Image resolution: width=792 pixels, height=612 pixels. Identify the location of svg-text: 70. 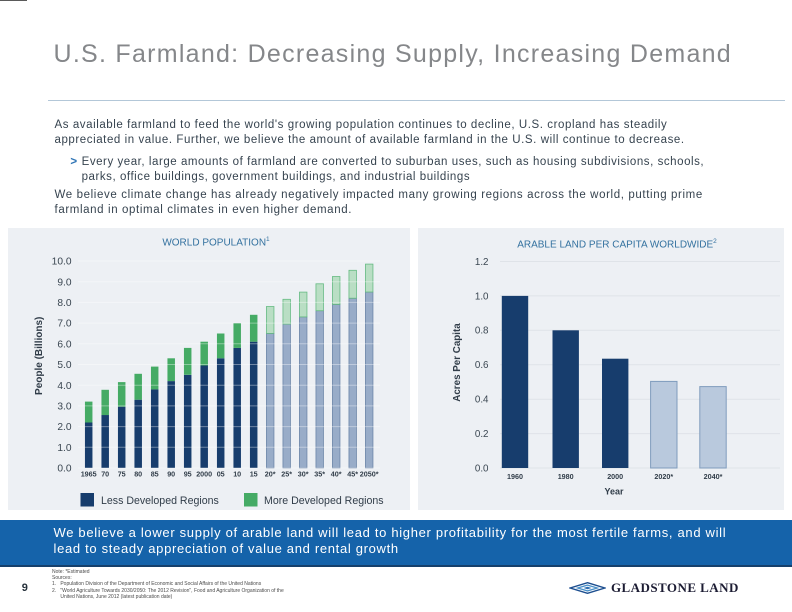
(105, 474).